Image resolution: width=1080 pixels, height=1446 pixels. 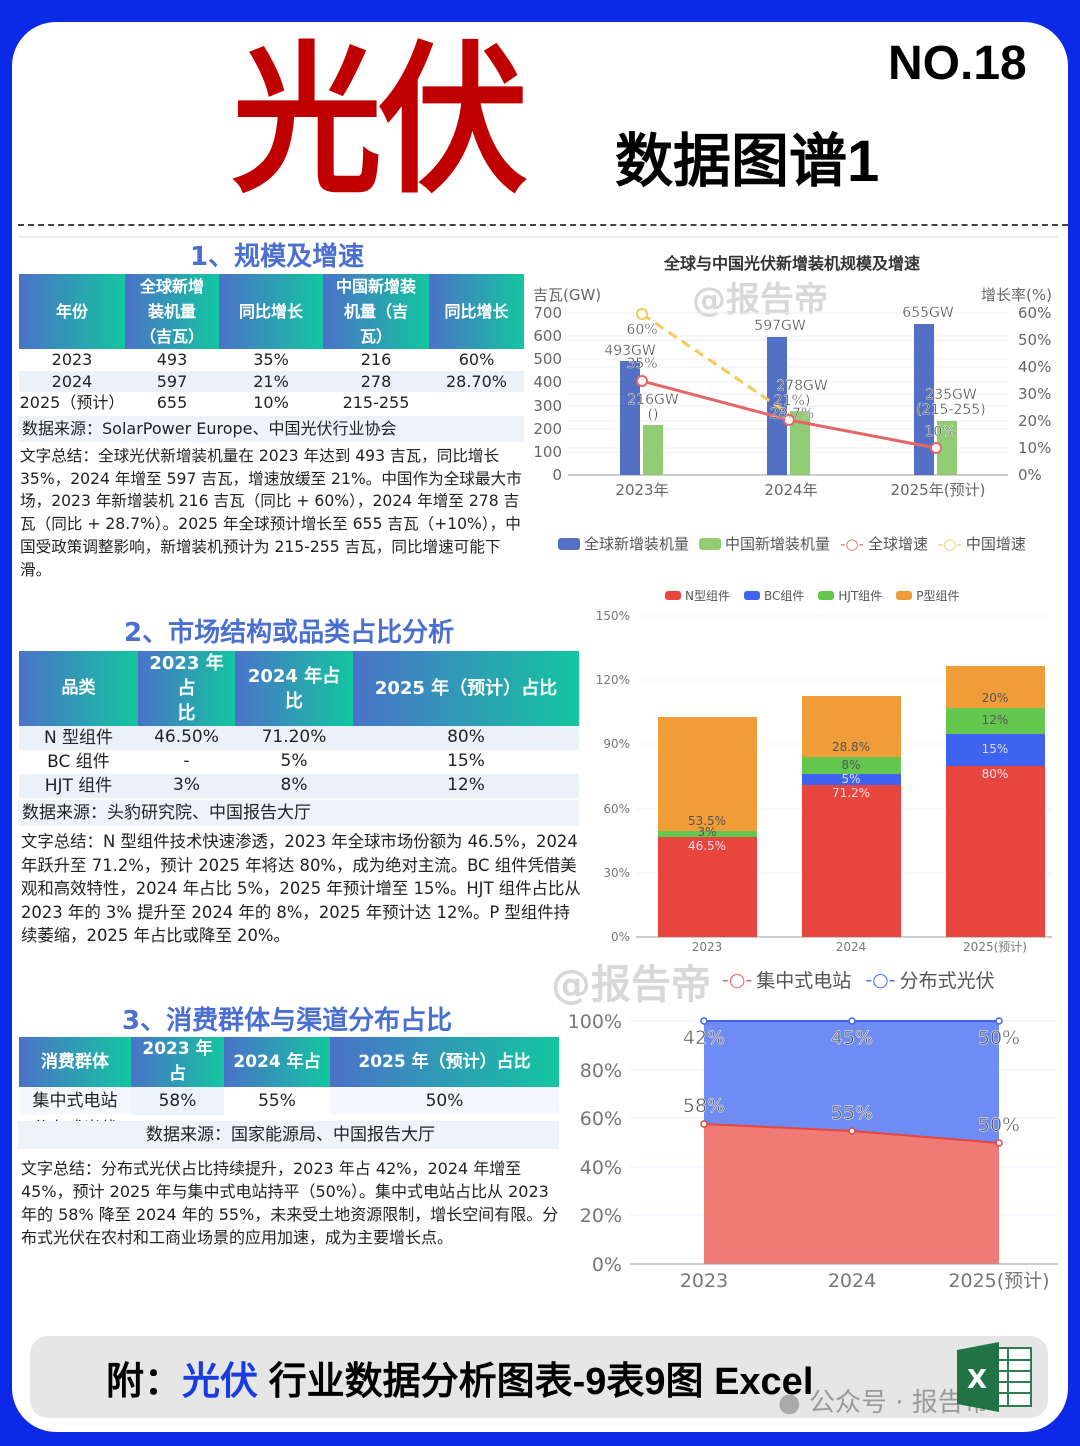 I want to click on bar-bc-2025, so click(x=995, y=750).